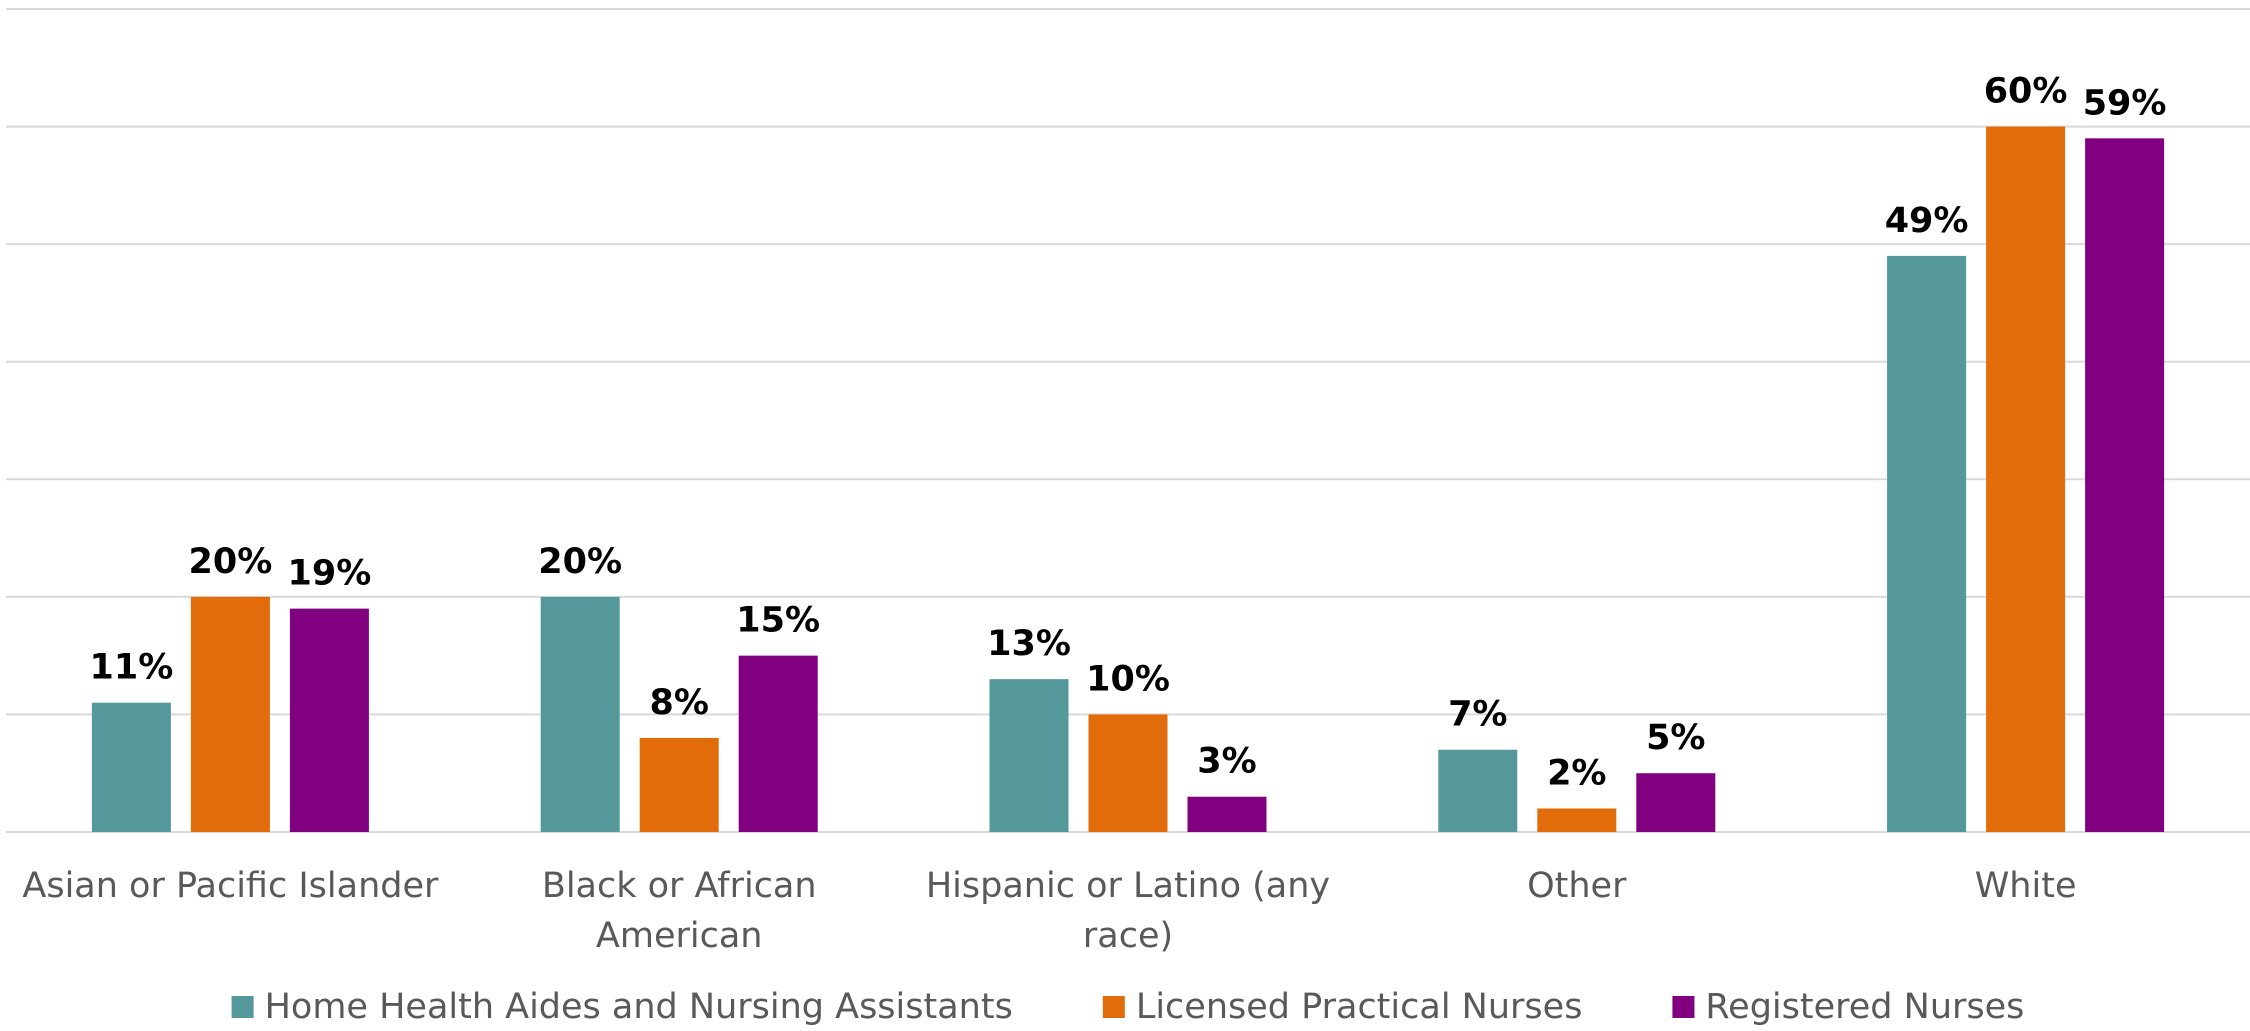 The height and width of the screenshot is (1031, 2250). I want to click on x-tick-label: Asian or Pacific Islander, so click(230, 886).